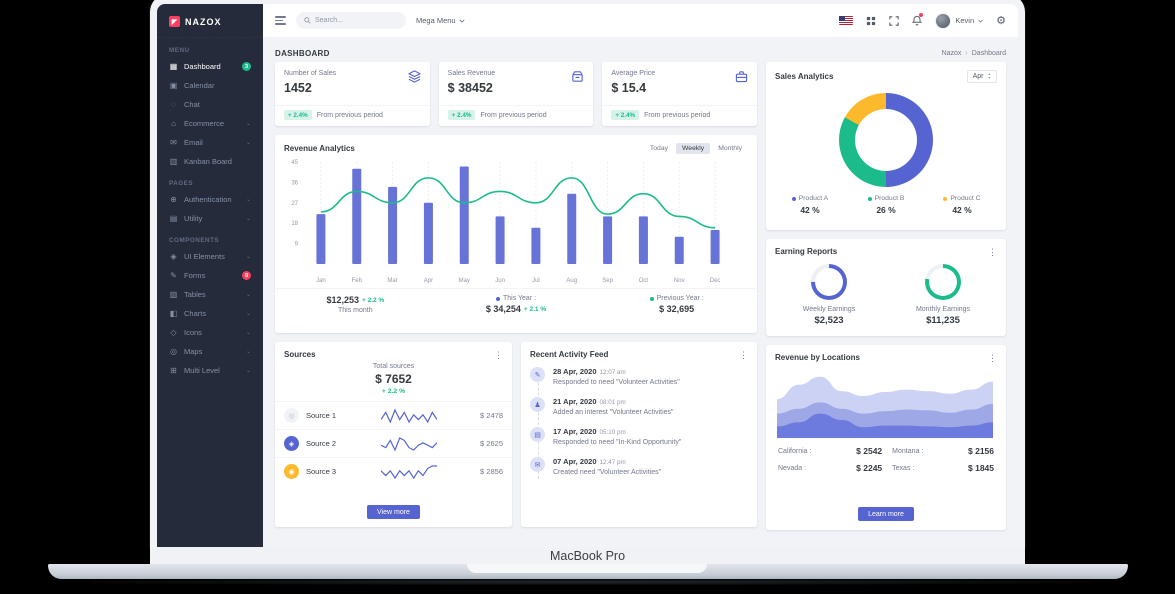  I want to click on source-row: ◎ Source 1 $ 2478, so click(393, 415).